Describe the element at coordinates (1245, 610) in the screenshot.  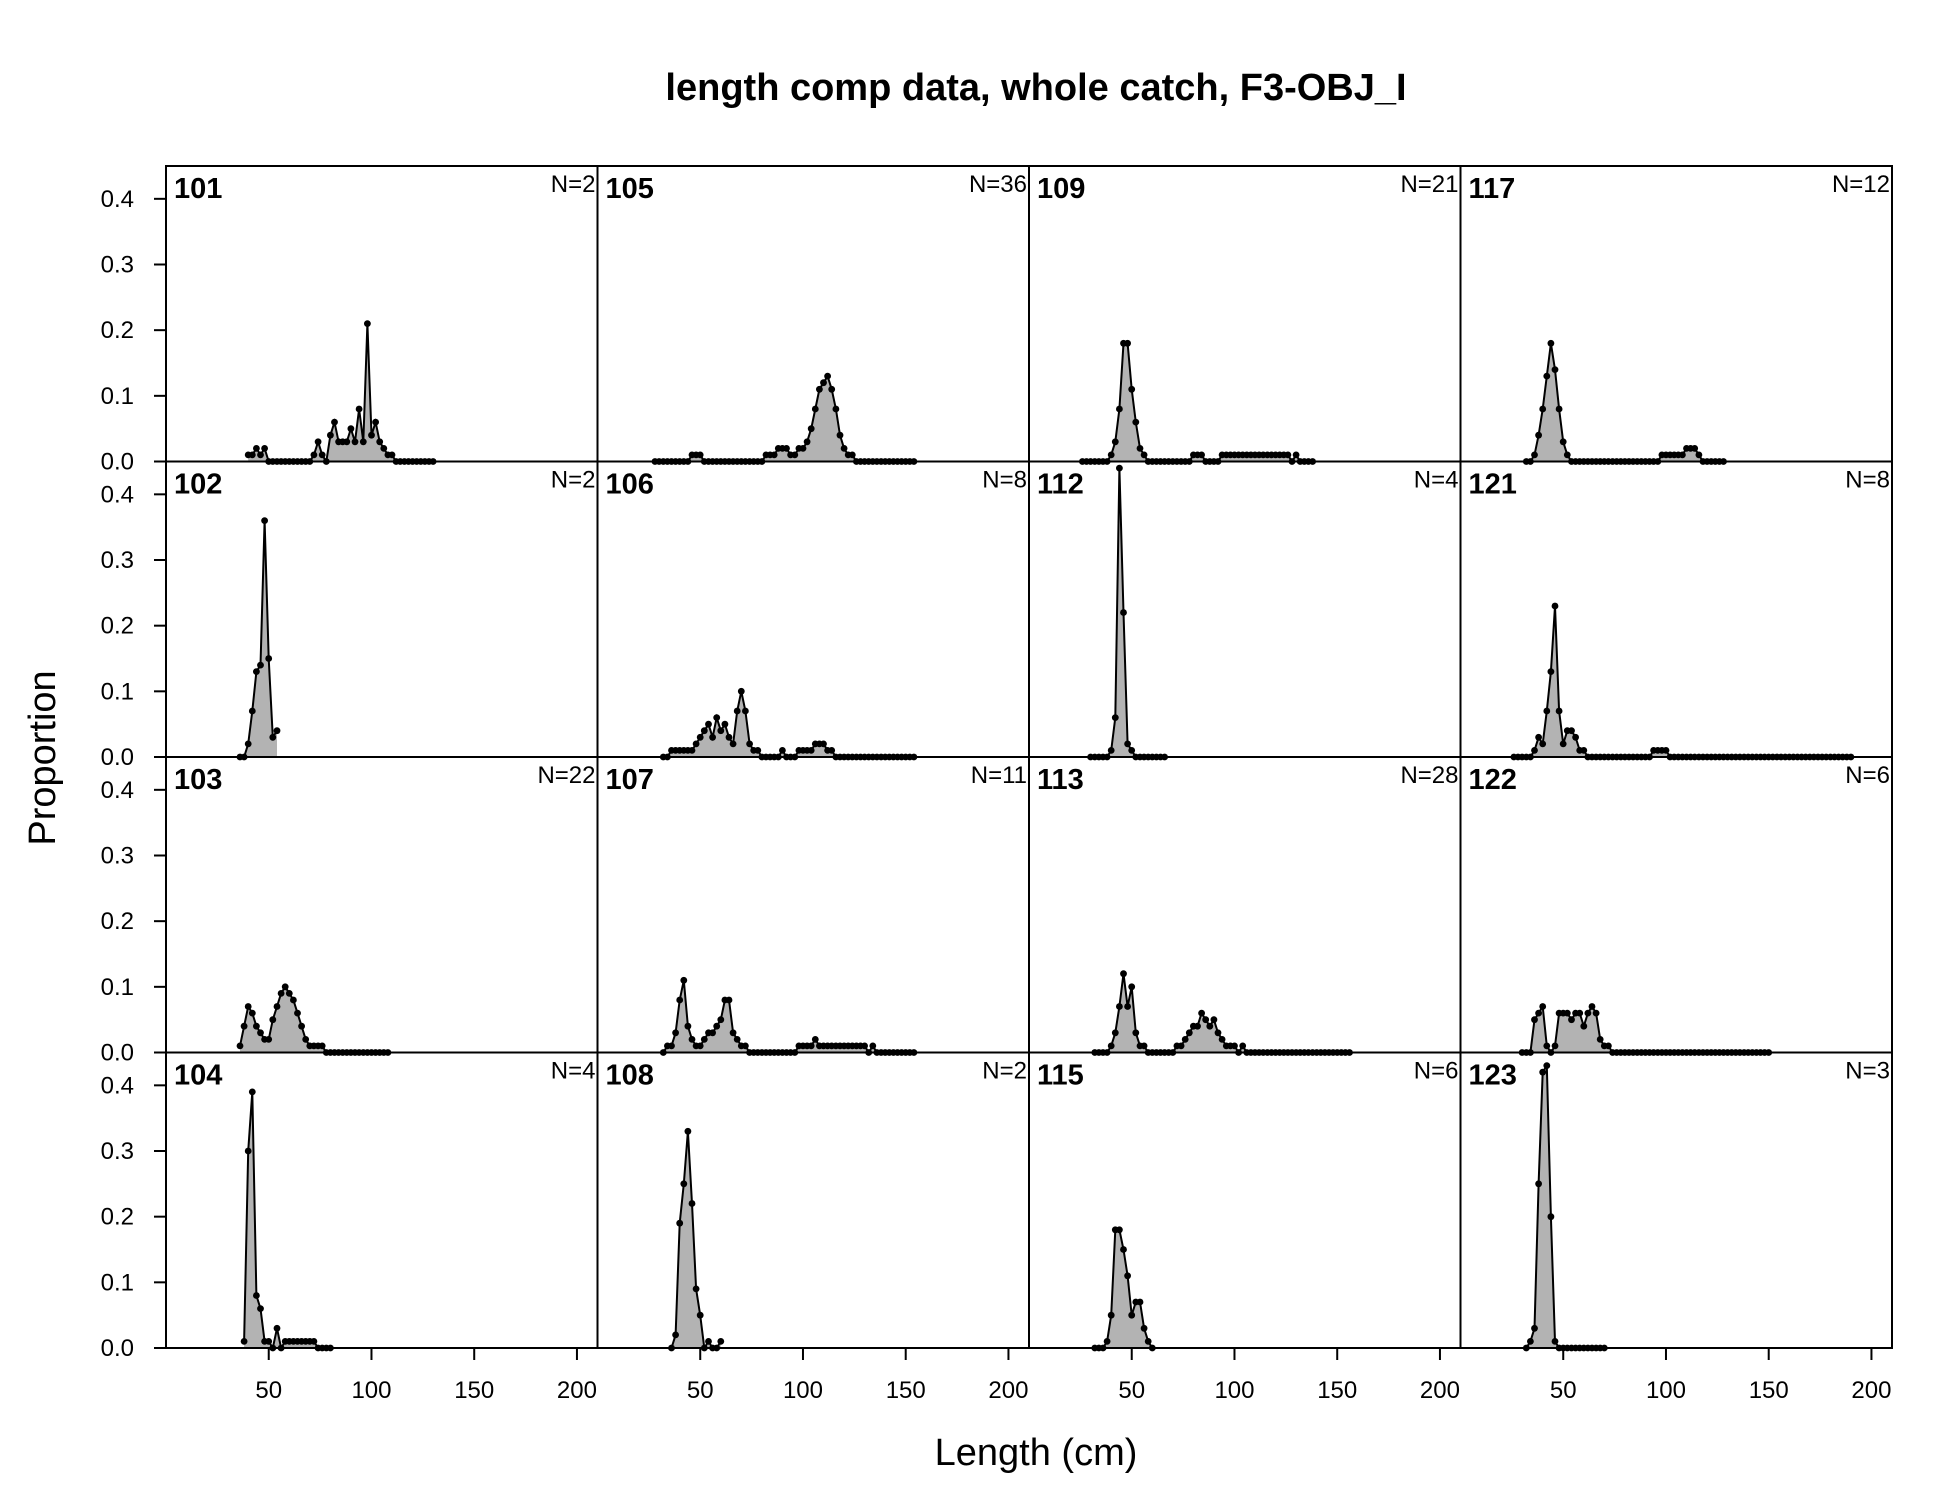
I see `panel-112: 112 N=4` at that location.